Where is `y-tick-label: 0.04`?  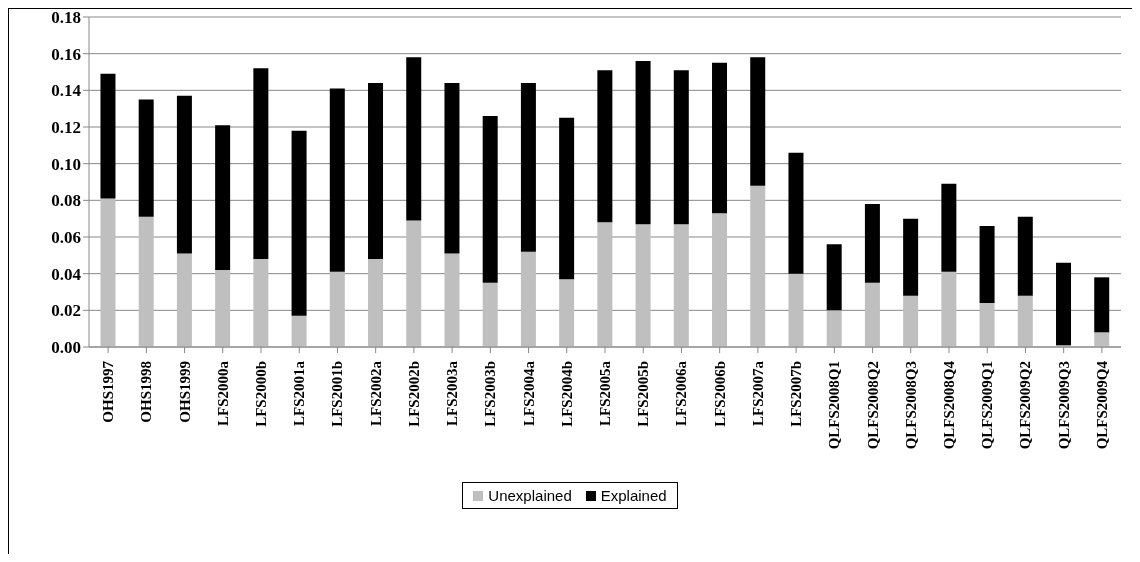 y-tick-label: 0.04 is located at coordinates (66, 274).